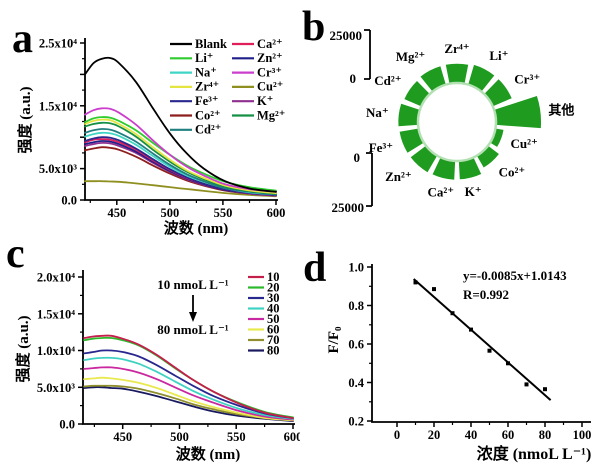 The height and width of the screenshot is (475, 600). Describe the element at coordinates (314, 268) in the screenshot. I see `panel-d-label: d` at that location.